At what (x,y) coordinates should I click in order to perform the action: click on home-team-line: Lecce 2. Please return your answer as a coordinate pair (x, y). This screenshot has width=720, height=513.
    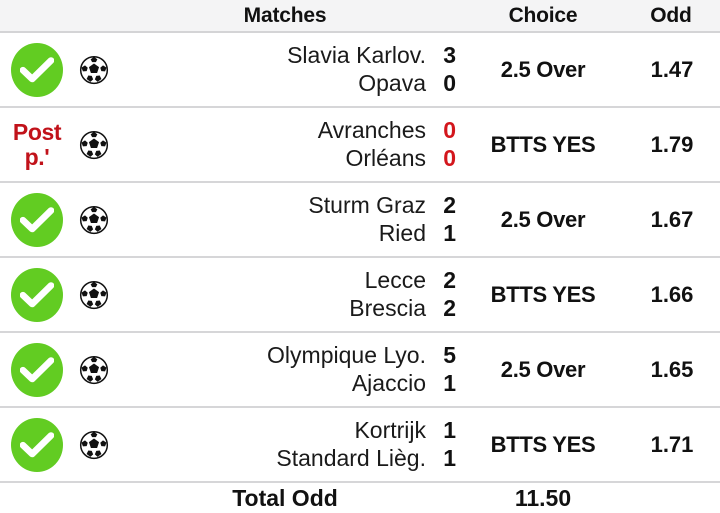
    Looking at the image, I should click on (288, 280).